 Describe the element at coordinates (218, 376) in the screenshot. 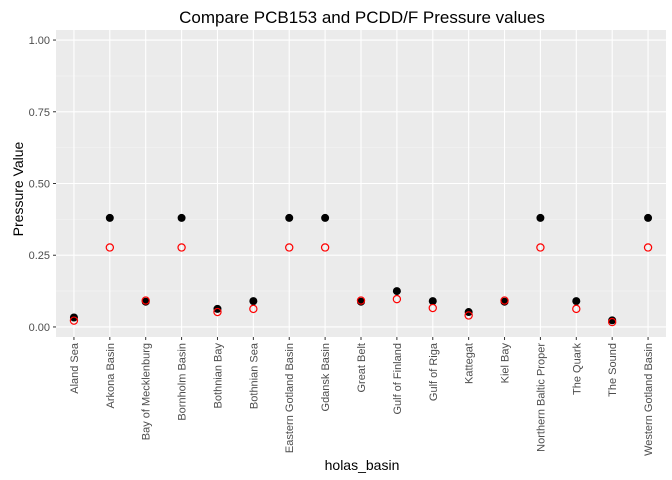

I see `x-tick-label: Bothnian Bay` at that location.